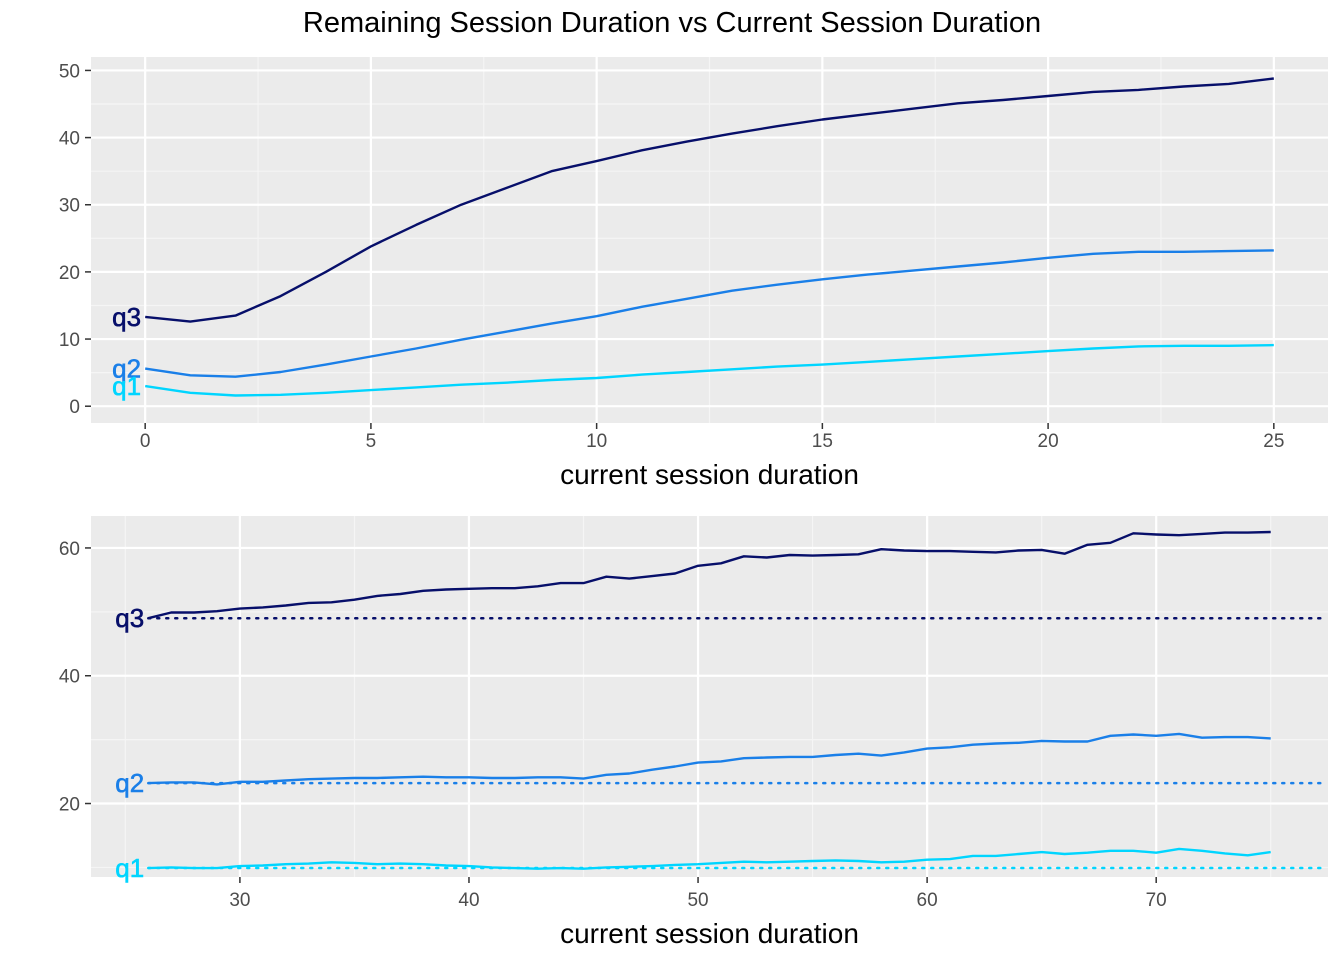  What do you see at coordinates (69, 549) in the screenshot?
I see `y-tick-label: 60` at bounding box center [69, 549].